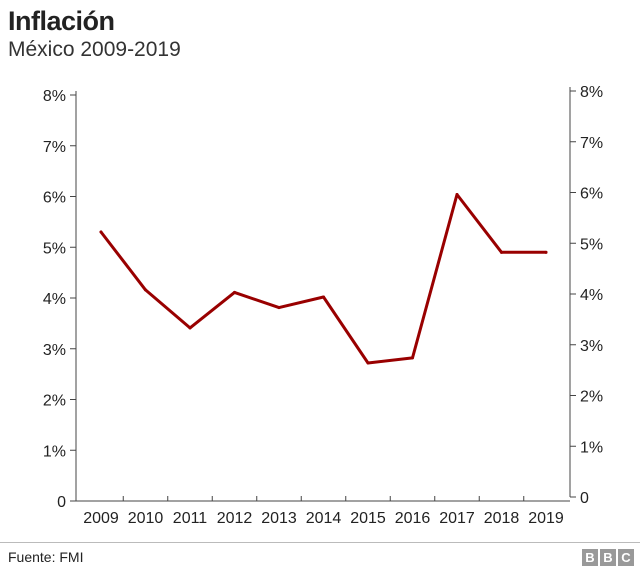 The image size is (640, 574). What do you see at coordinates (413, 518) in the screenshot?
I see `x-tick-label: 2016` at bounding box center [413, 518].